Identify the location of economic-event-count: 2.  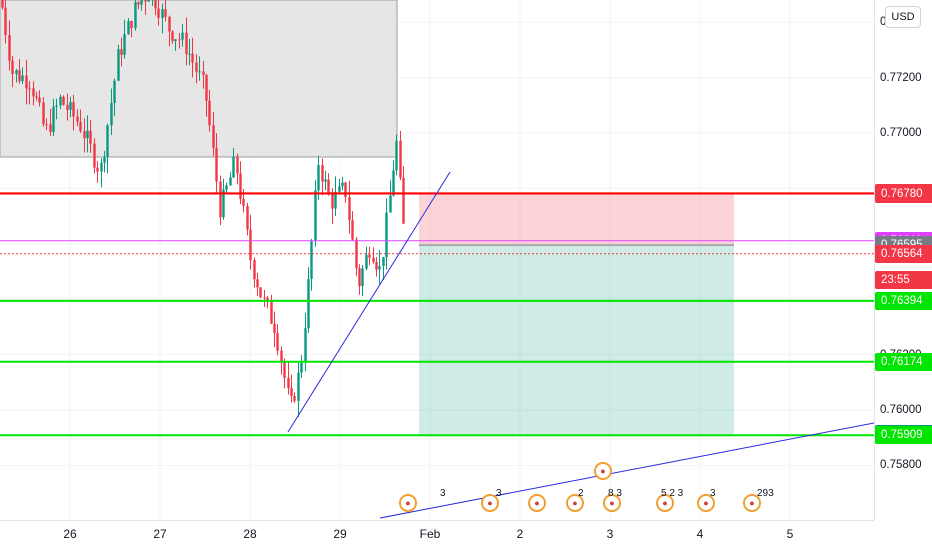
(581, 493).